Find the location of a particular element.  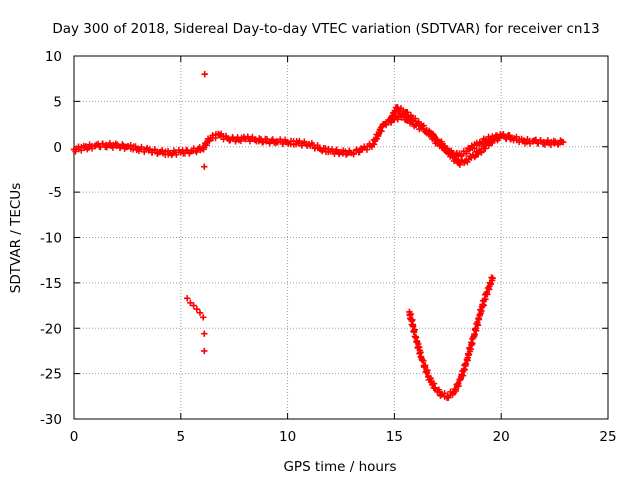

y-axis-label: SDTVAR / TECUs is located at coordinates (16, 238).